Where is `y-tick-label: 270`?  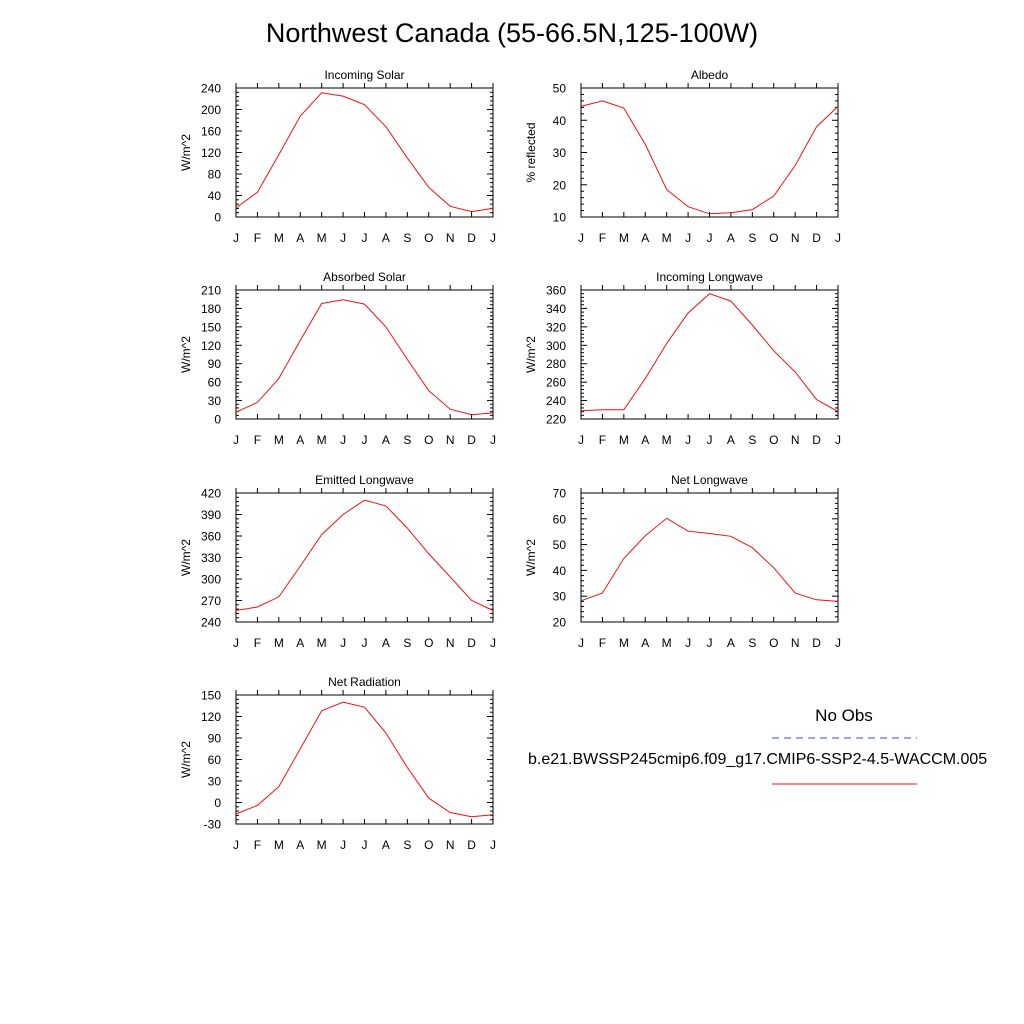 y-tick-label: 270 is located at coordinates (211, 601).